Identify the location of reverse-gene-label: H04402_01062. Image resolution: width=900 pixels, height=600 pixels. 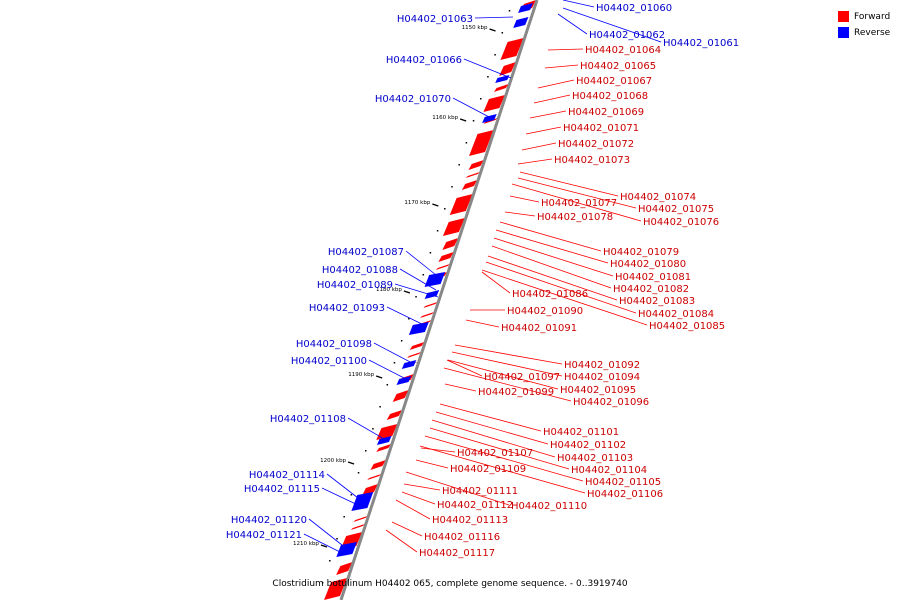
(627, 35).